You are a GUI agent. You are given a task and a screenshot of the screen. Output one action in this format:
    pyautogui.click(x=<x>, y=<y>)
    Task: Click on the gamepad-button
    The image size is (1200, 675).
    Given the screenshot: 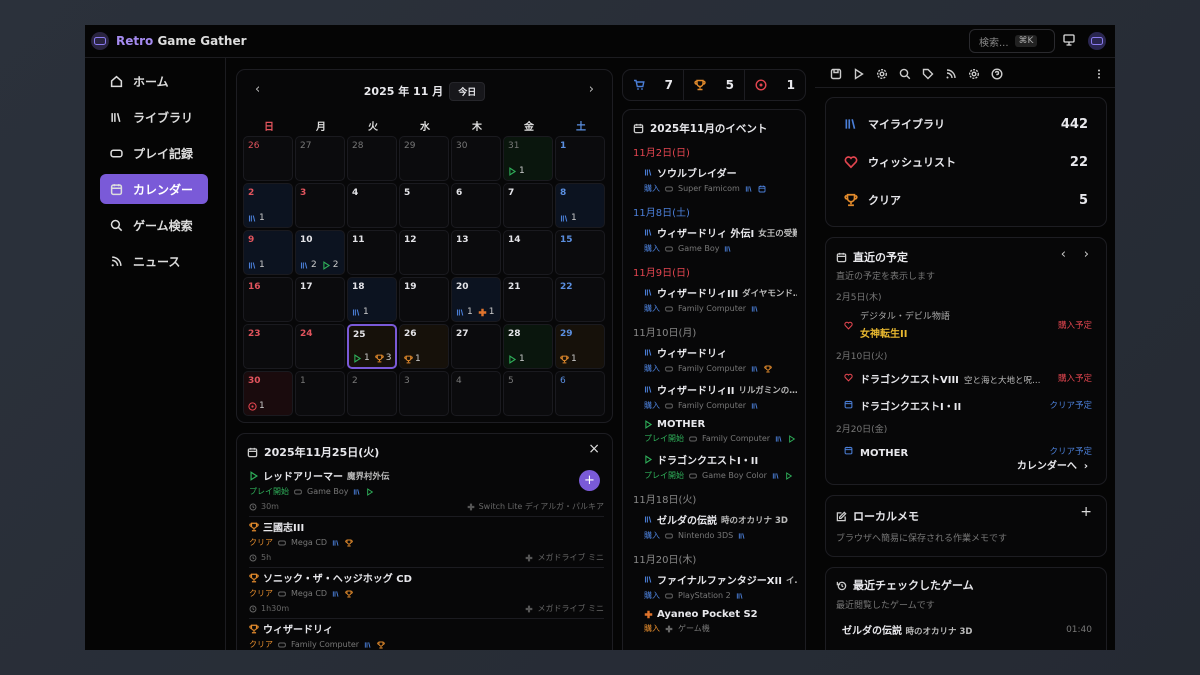 What is the action you would take?
    pyautogui.click(x=882, y=74)
    